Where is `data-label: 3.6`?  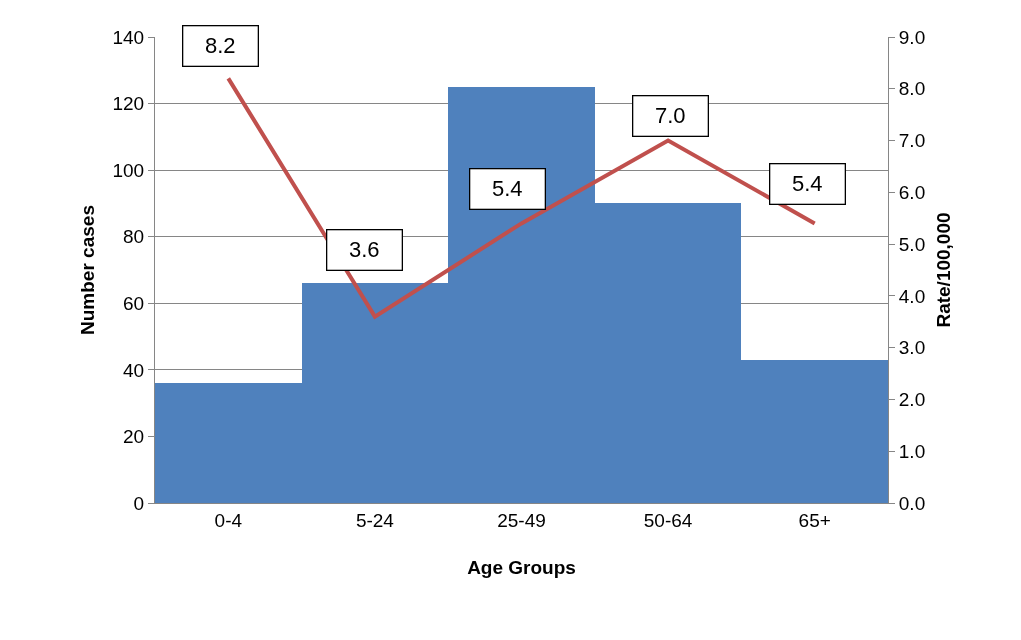 data-label: 3.6 is located at coordinates (364, 250).